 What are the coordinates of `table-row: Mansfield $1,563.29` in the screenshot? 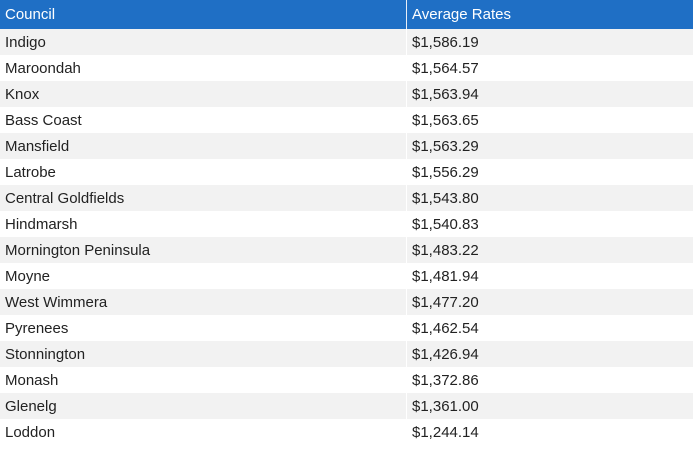 It's located at (346, 146).